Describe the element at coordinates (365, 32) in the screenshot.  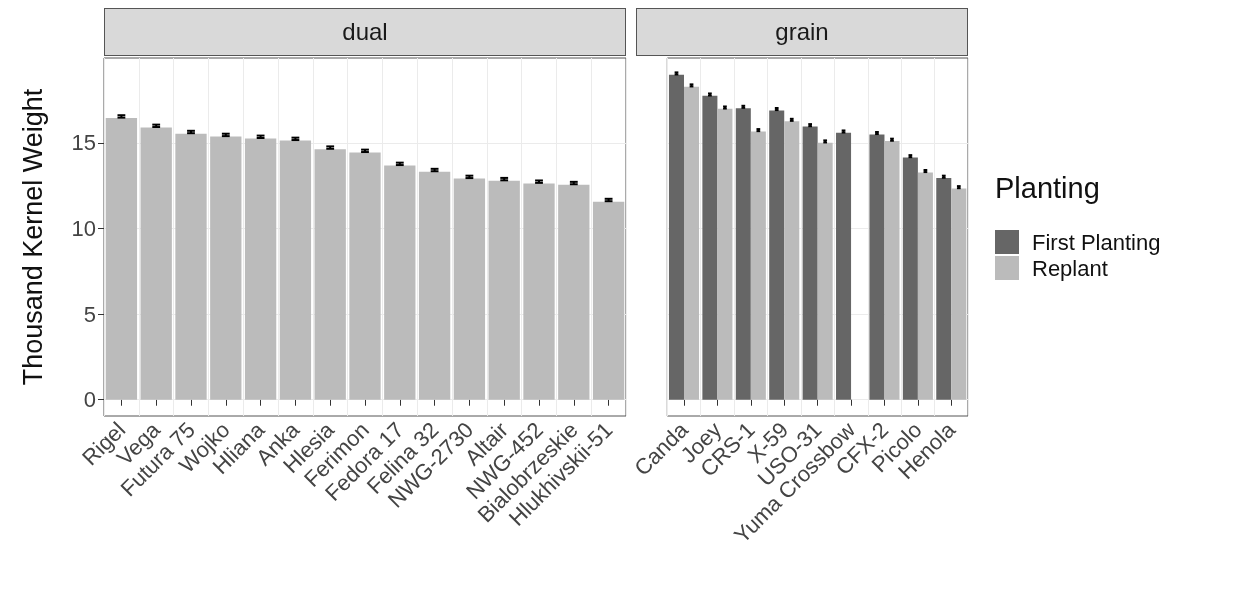
I see `chart-title: dual` at that location.